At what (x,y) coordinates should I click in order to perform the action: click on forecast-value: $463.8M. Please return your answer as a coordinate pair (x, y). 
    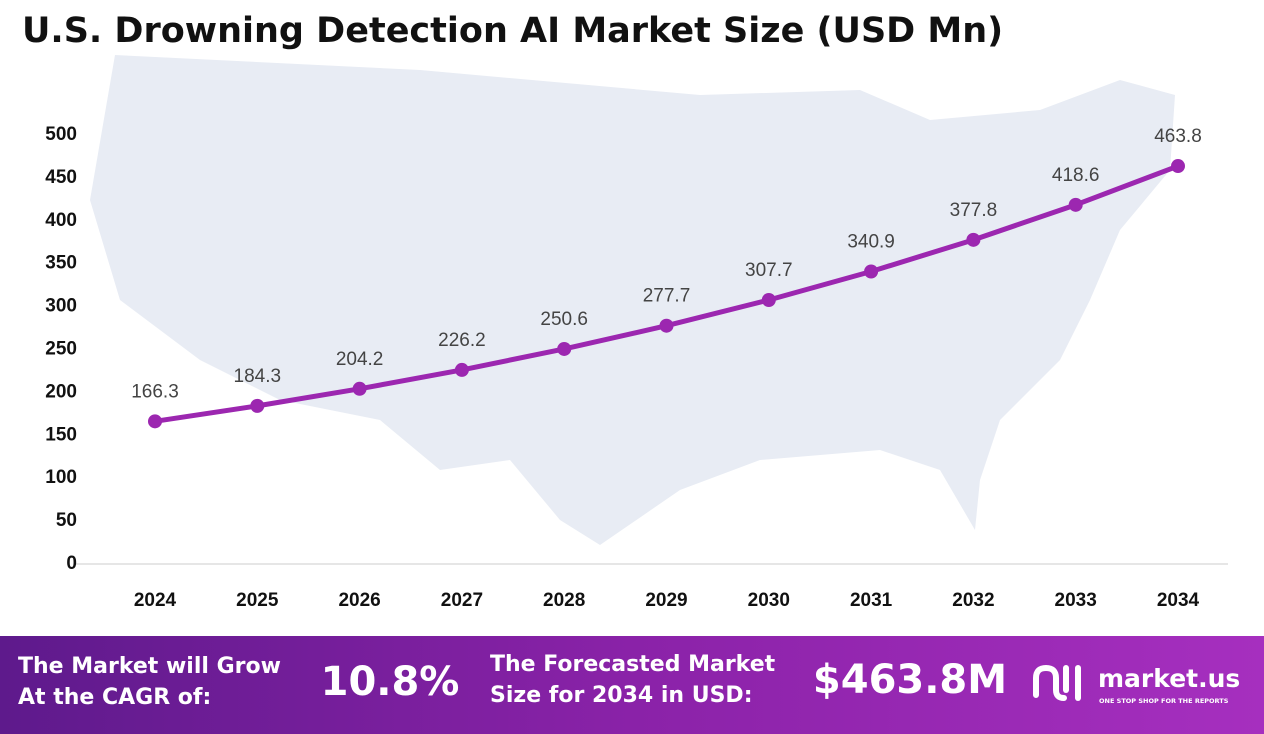
    Looking at the image, I should click on (910, 680).